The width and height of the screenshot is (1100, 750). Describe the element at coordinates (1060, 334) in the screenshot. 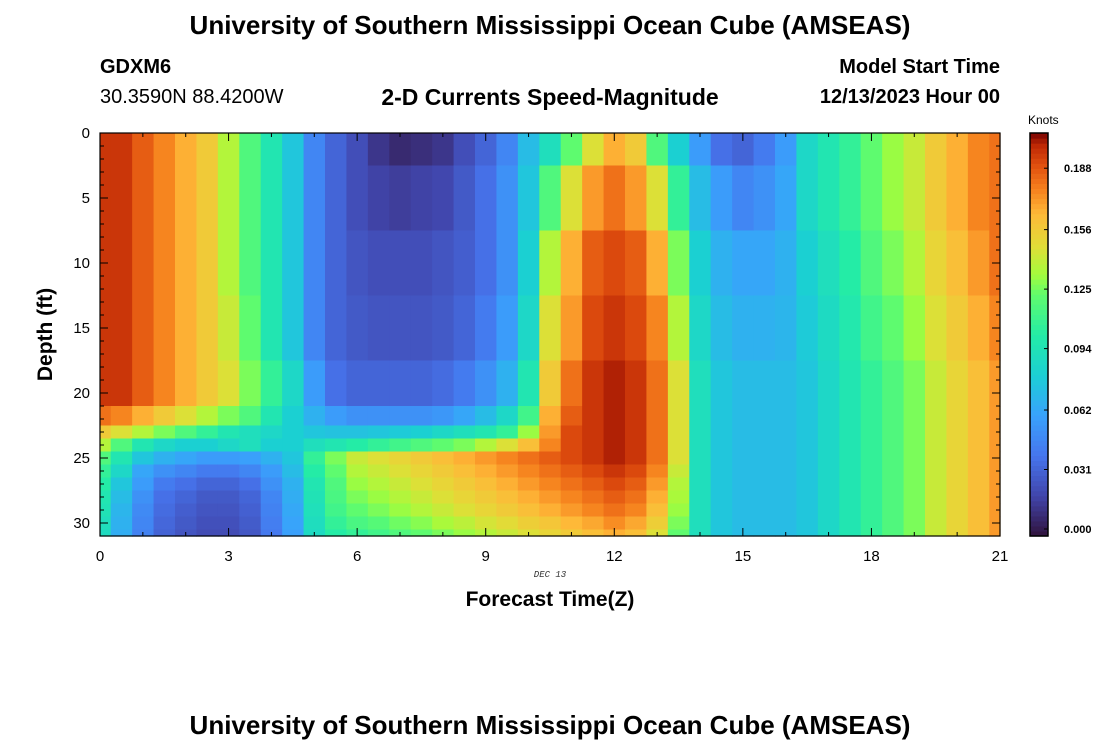

I see `colorbar: 0.000 0.031 0.062 0.094 0.125 0.156 0.188` at that location.